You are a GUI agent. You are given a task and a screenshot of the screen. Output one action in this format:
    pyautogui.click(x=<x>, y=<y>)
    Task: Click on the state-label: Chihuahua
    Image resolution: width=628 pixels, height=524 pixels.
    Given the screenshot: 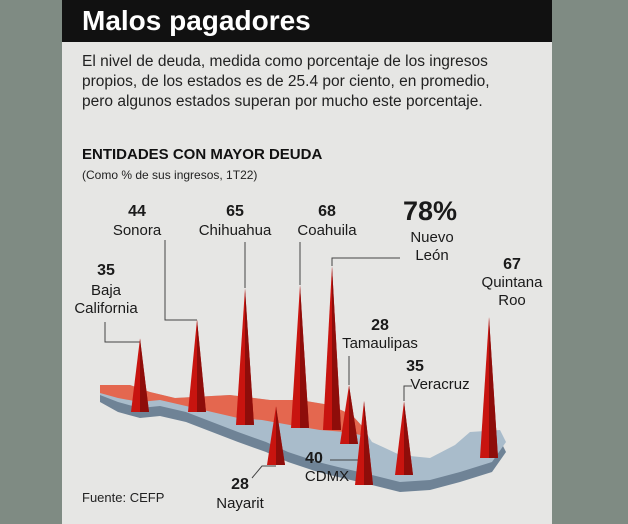 What is the action you would take?
    pyautogui.click(x=235, y=230)
    